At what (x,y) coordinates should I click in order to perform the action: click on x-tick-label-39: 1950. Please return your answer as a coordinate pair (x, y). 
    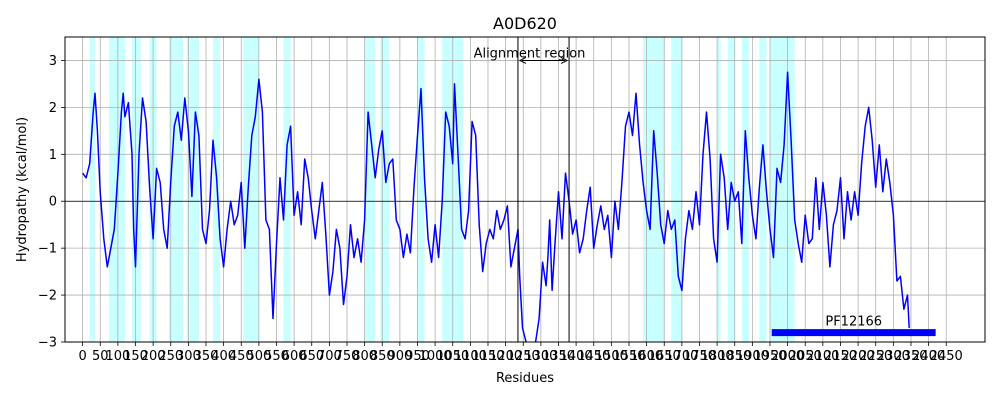
    Looking at the image, I should click on (769, 356).